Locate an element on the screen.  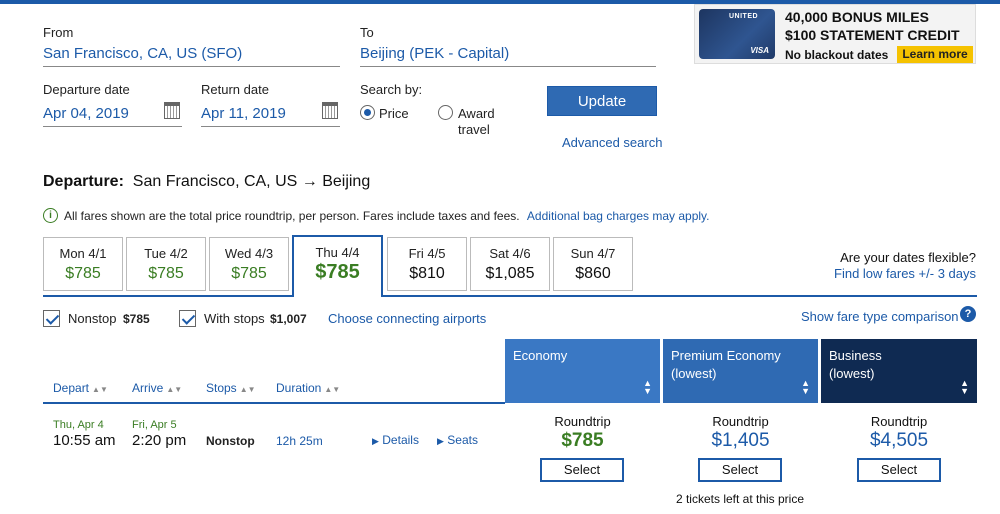
day-tab-wed: Wed 4/3 $785 is located at coordinates (249, 264).